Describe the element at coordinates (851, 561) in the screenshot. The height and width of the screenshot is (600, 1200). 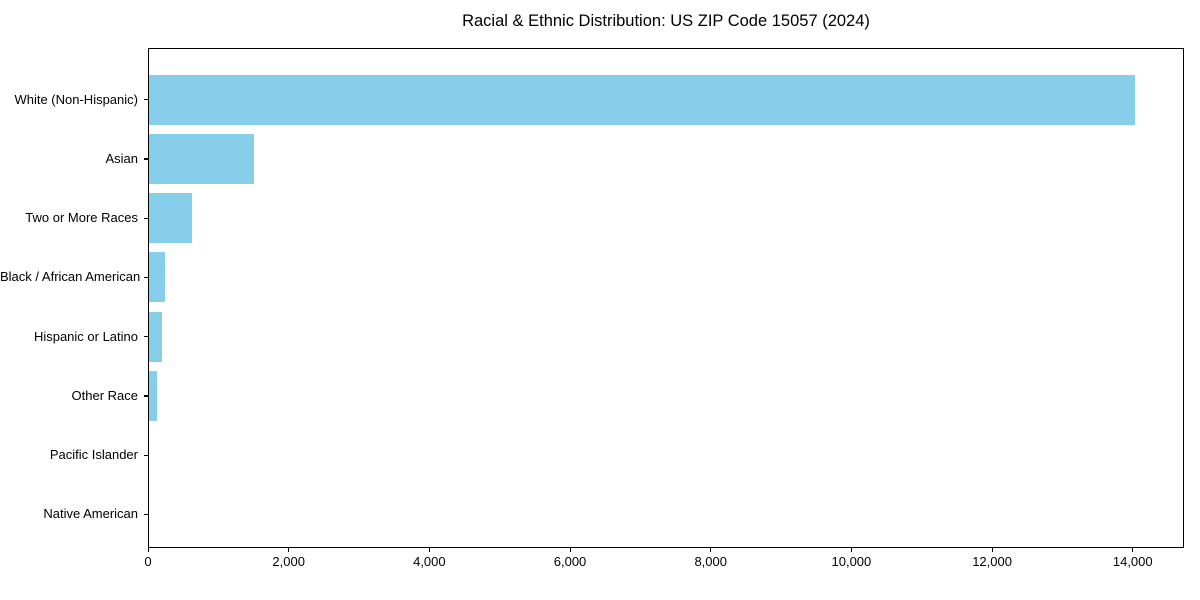
I see `x-tick-label: 10,000` at that location.